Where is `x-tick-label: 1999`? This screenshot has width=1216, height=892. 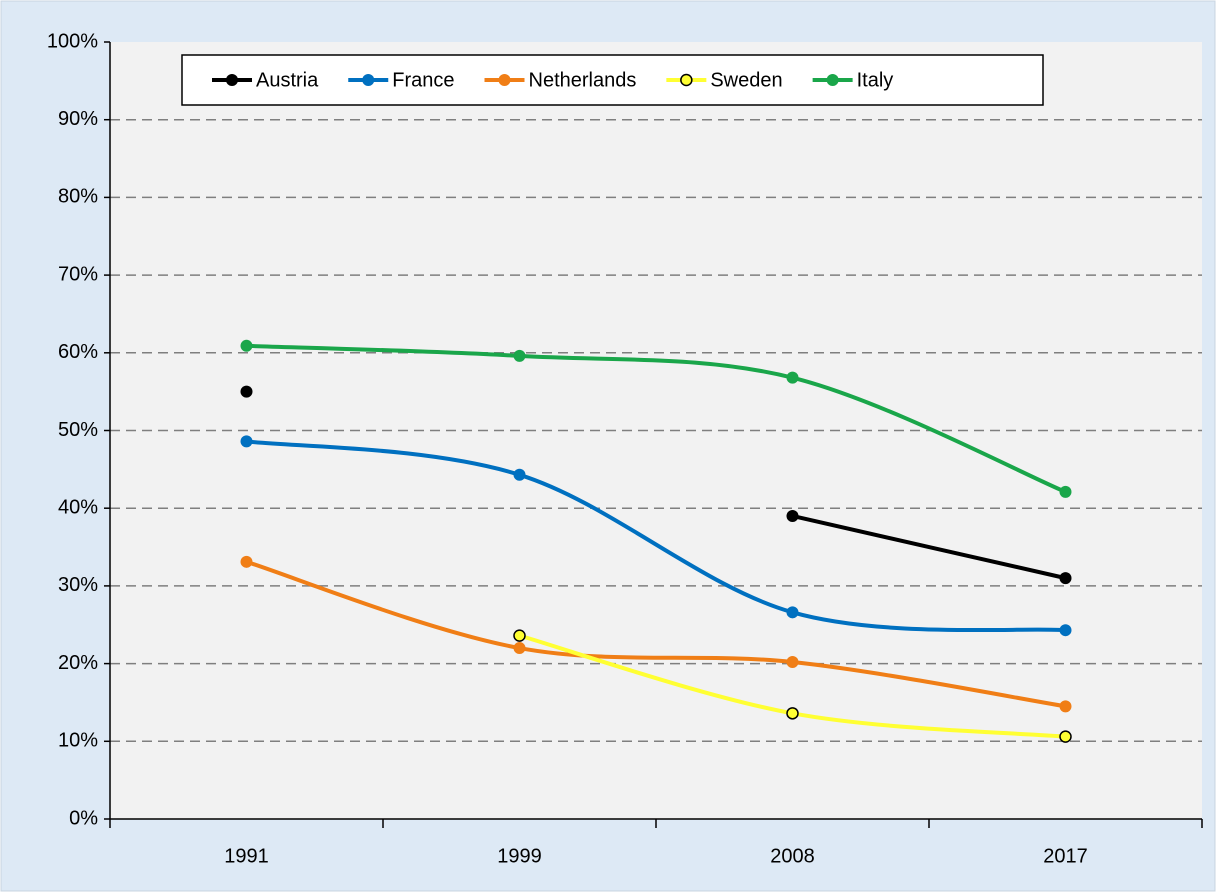
x-tick-label: 1999 is located at coordinates (519, 856).